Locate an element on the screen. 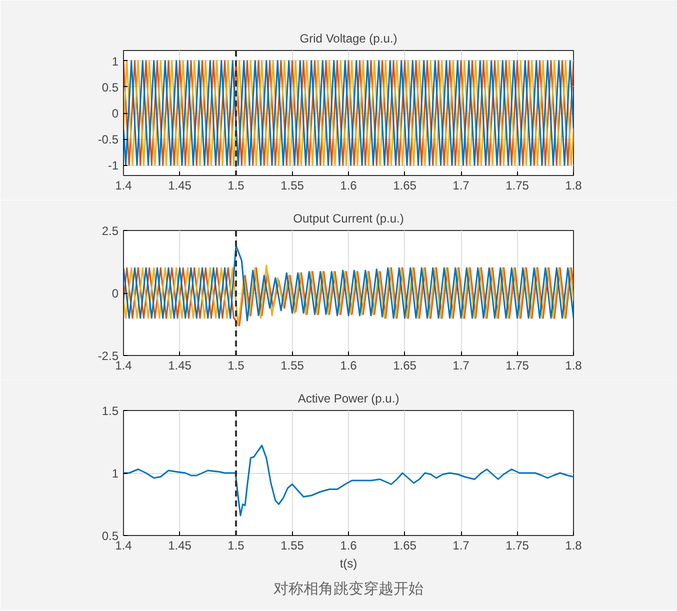 The image size is (677, 611). x-axis-title: t(s) is located at coordinates (349, 563).